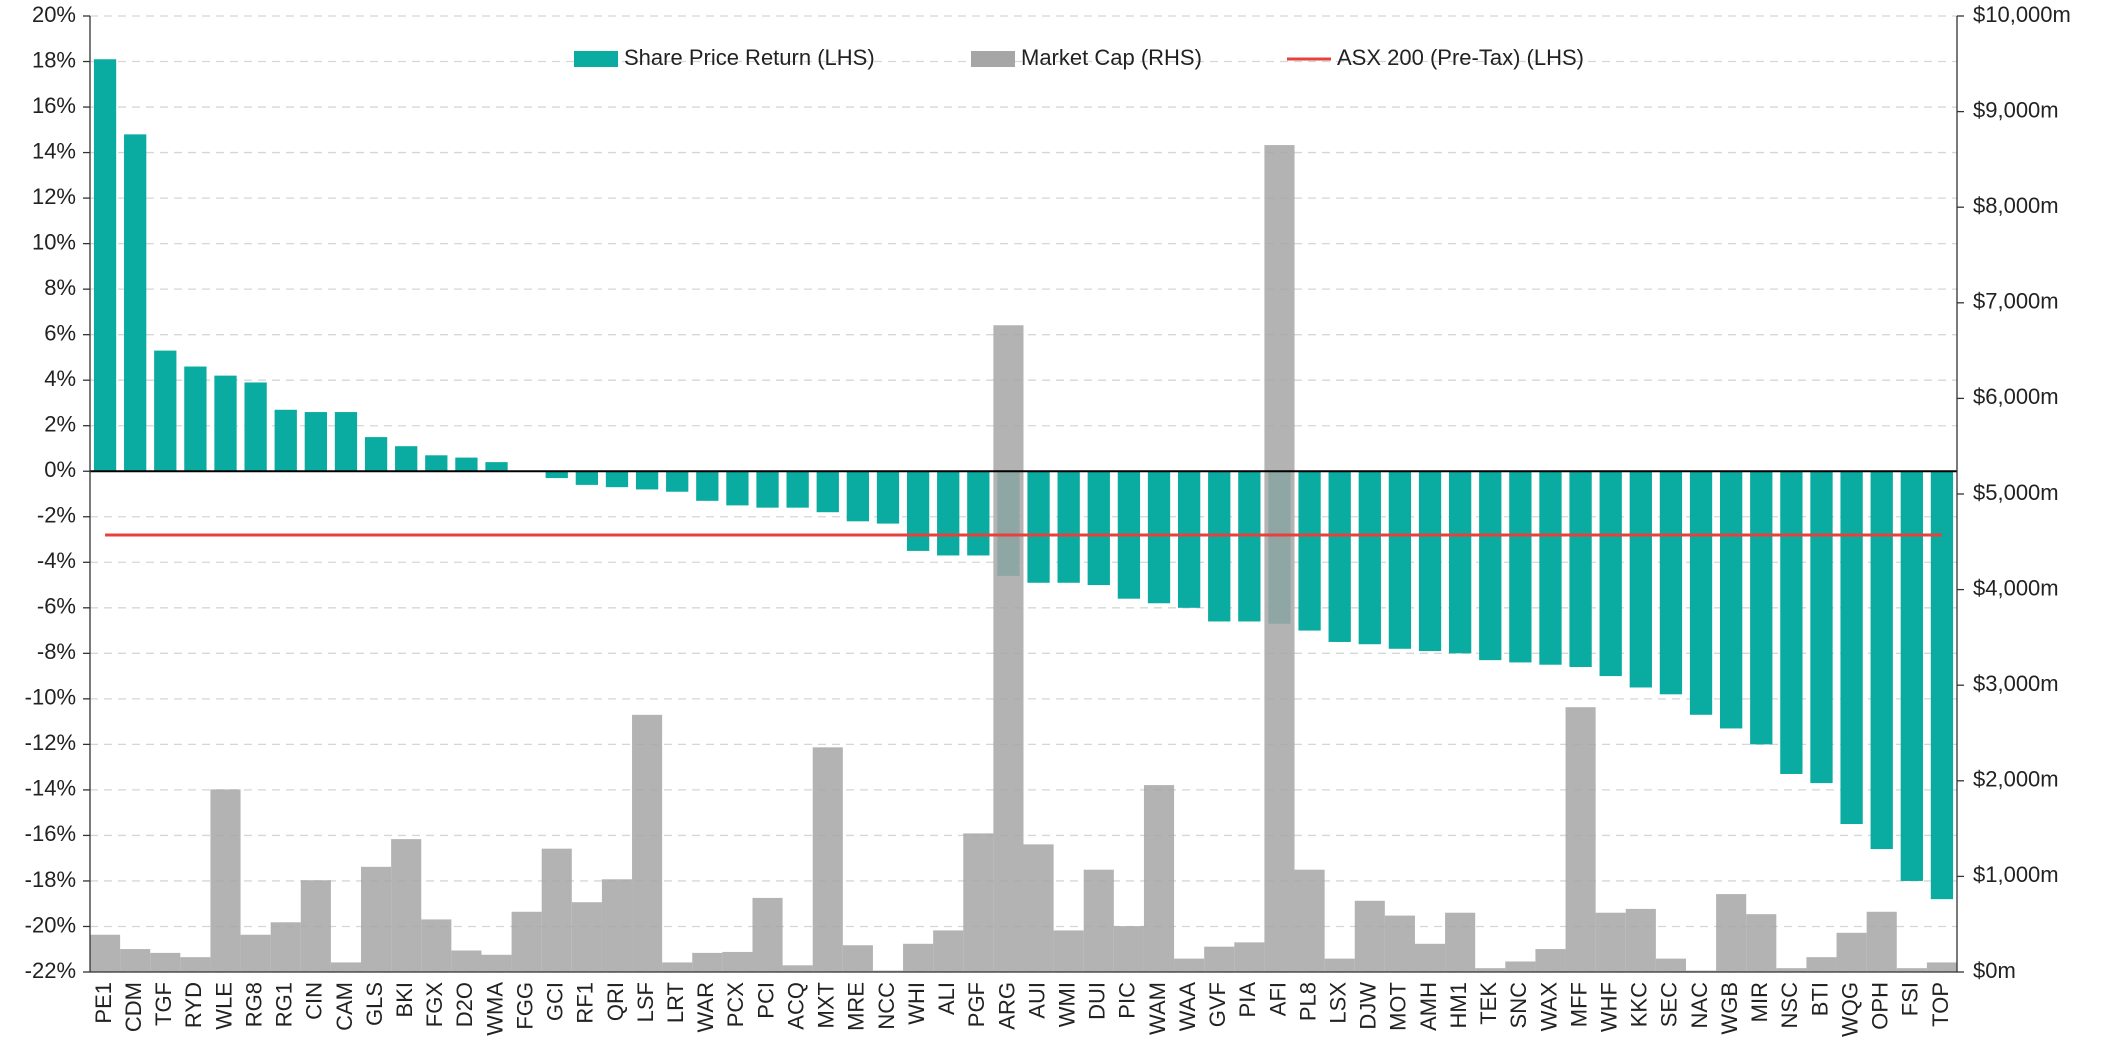 The image size is (2109, 1046). I want to click on x-tick-label: TEK, so click(1488, 1003).